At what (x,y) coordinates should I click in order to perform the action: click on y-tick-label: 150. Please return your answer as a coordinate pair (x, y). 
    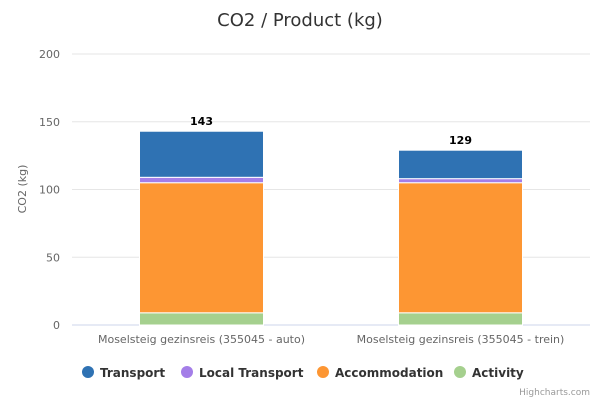
    Looking at the image, I should click on (49, 122).